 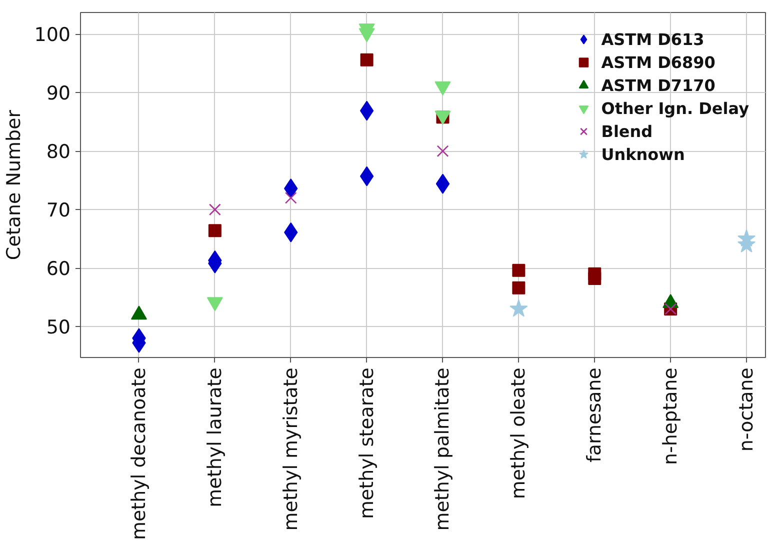 I want to click on y-tick-label: 90, so click(x=58, y=93).